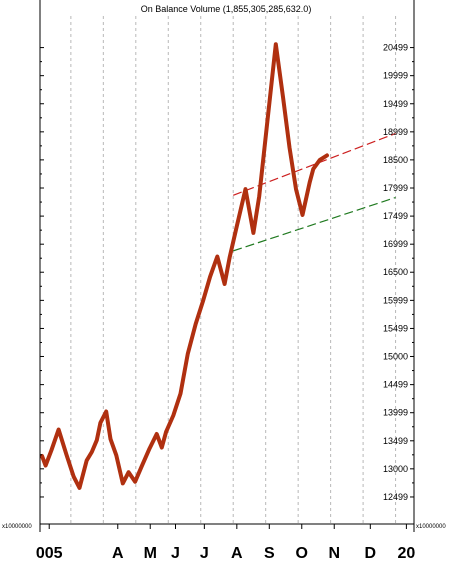 This screenshot has height=566, width=453. Describe the element at coordinates (395, 48) in the screenshot. I see `y-tick-label: 20499` at that location.